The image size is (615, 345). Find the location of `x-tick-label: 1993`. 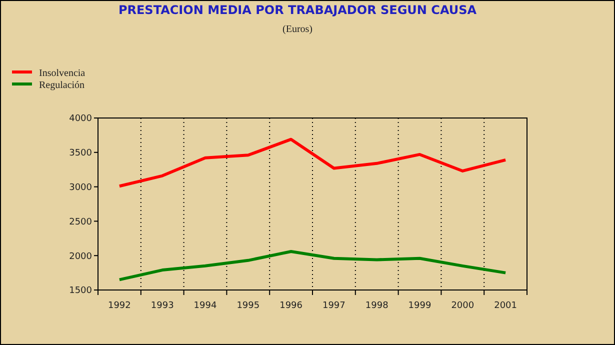

x-tick-label: 1993 is located at coordinates (162, 306).